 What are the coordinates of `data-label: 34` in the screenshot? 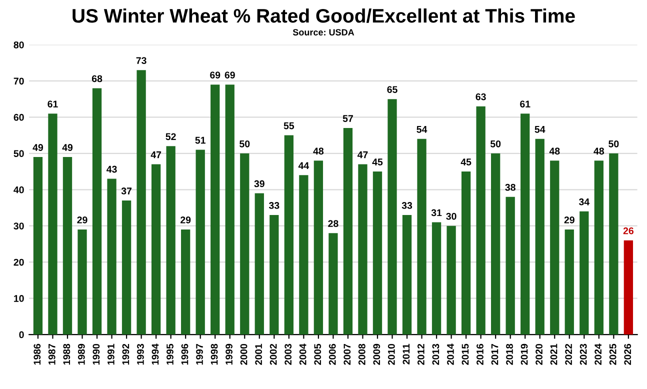 It's located at (584, 202).